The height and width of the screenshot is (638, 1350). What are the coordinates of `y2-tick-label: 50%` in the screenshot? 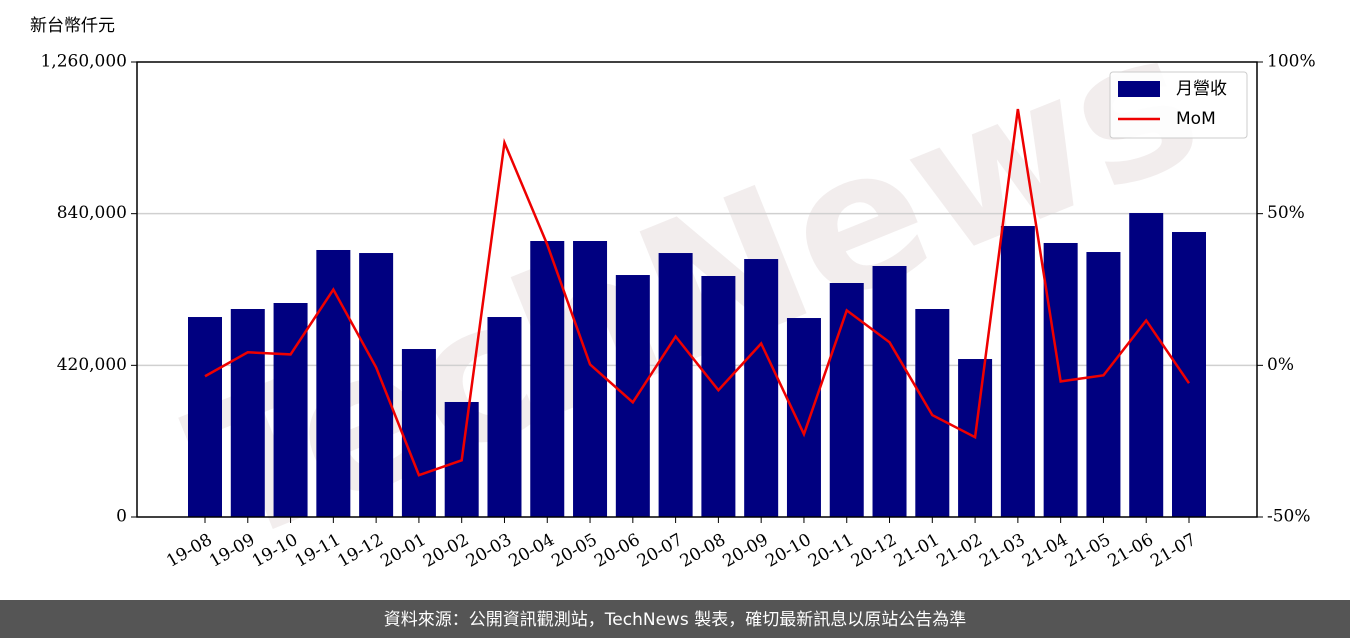 It's located at (1286, 213).